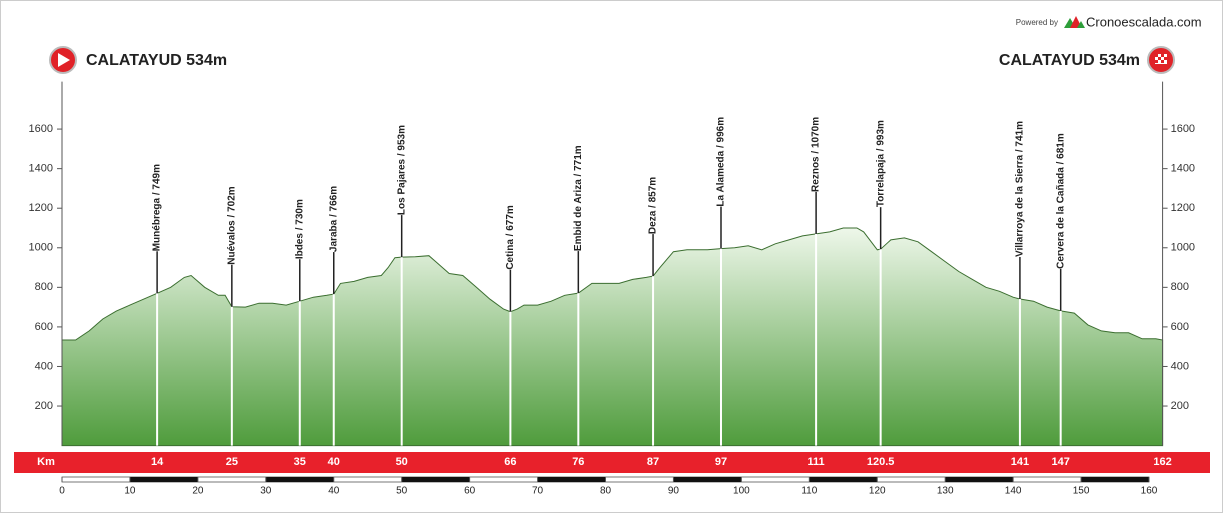 This screenshot has height=513, width=1223. I want to click on waypoint-label: Nuévalos / 702m, so click(231, 225).